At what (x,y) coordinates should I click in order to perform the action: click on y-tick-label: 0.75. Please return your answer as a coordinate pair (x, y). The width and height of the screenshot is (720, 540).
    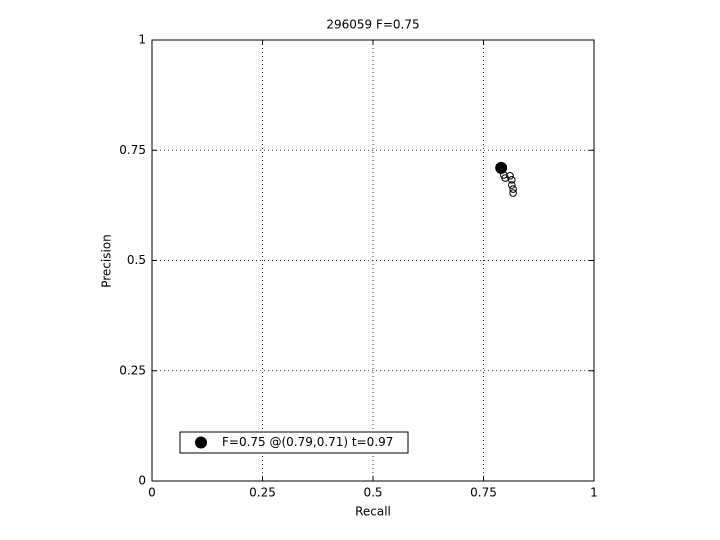
    Looking at the image, I should click on (132, 150).